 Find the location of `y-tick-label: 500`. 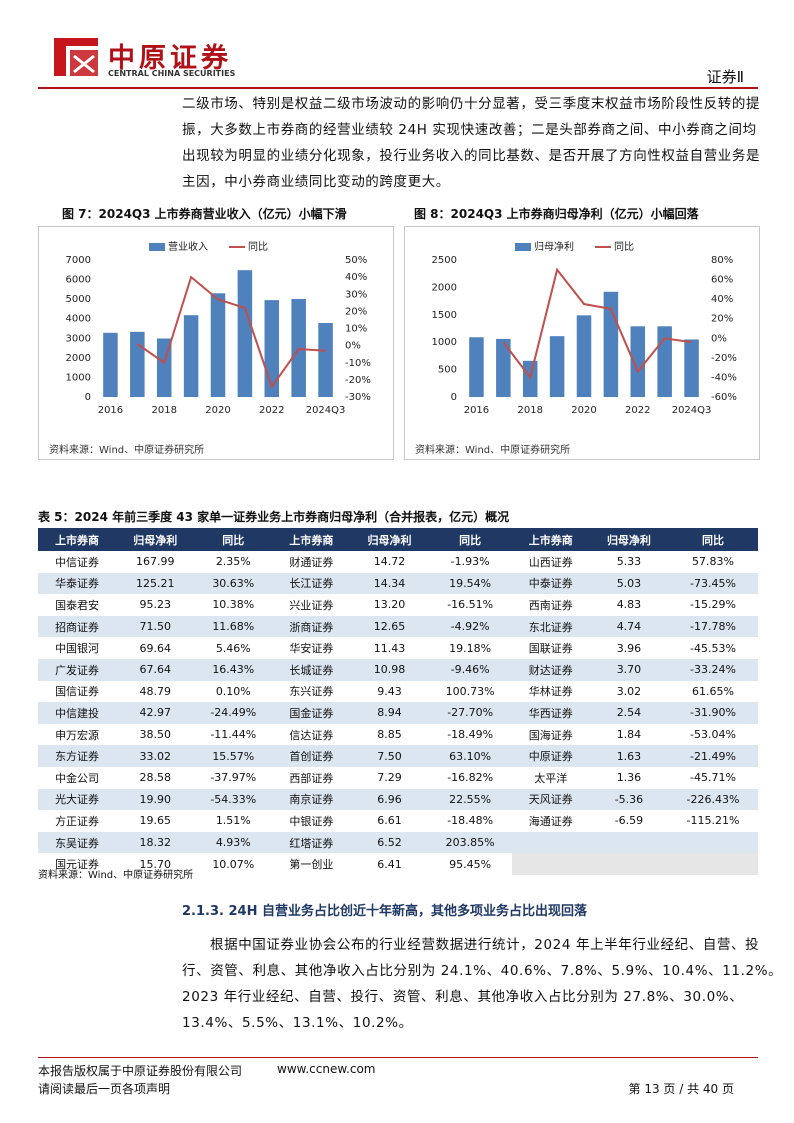

y-tick-label: 500 is located at coordinates (447, 370).